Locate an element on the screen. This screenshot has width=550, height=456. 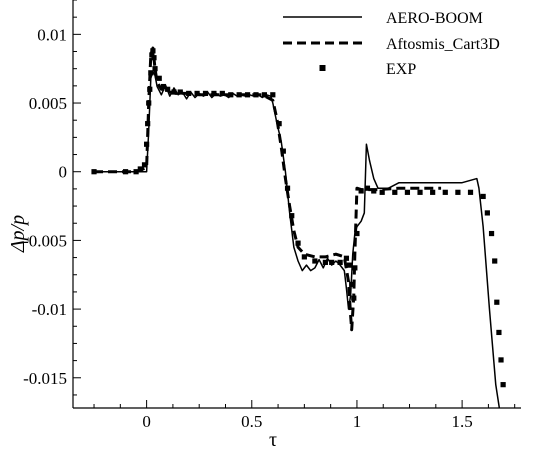
x-tick-label: 0 is located at coordinates (146, 421).